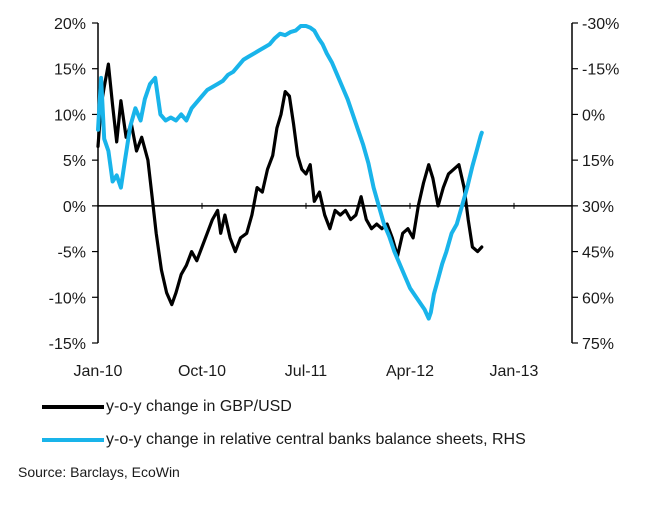 The image size is (657, 510). I want to click on x-tick-label: Oct-10, so click(202, 371).